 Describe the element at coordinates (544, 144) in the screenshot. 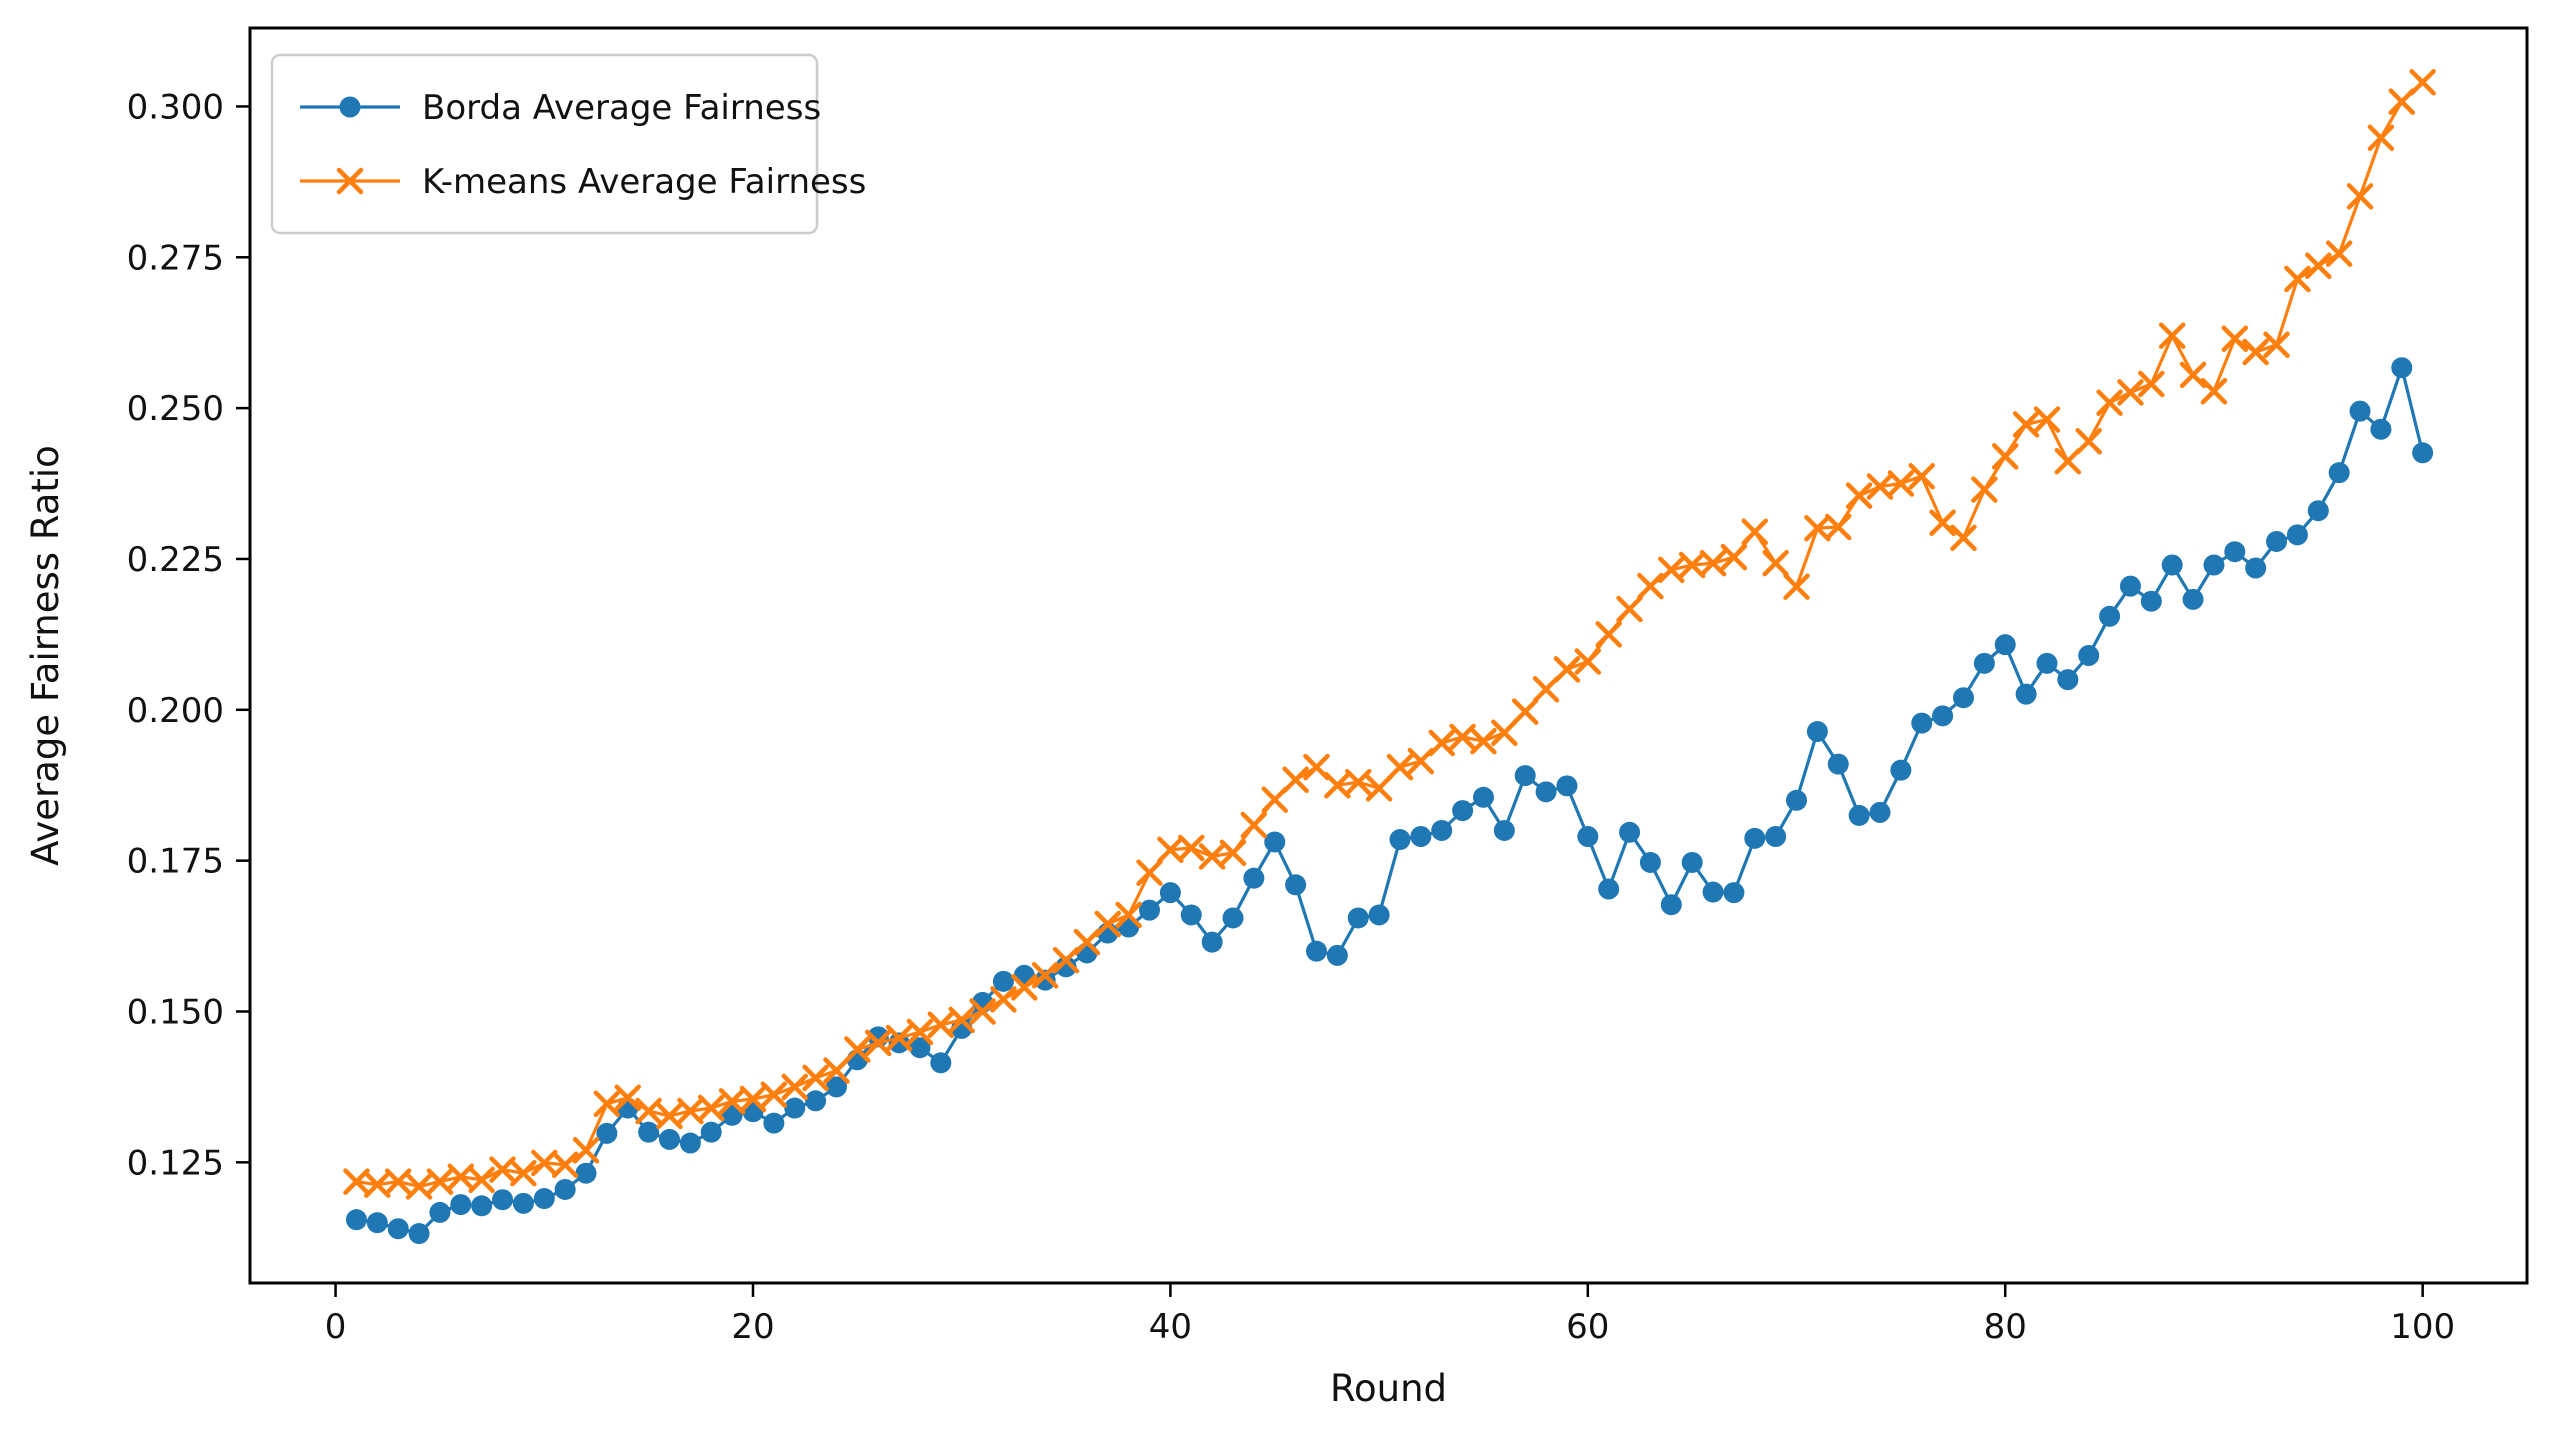

I see `legend-box` at that location.